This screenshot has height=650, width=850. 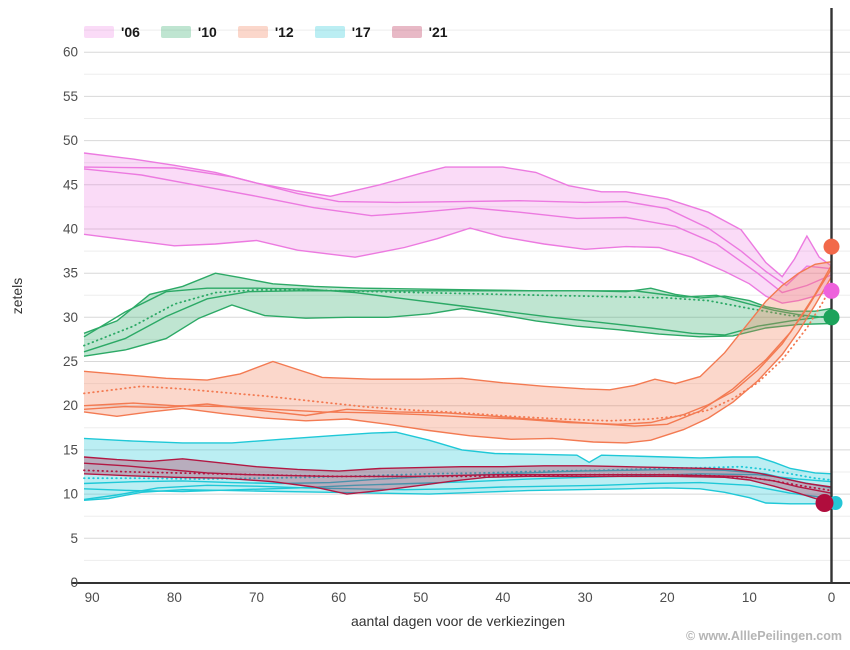 I want to click on y-tick-label: 30, so click(x=70, y=317).